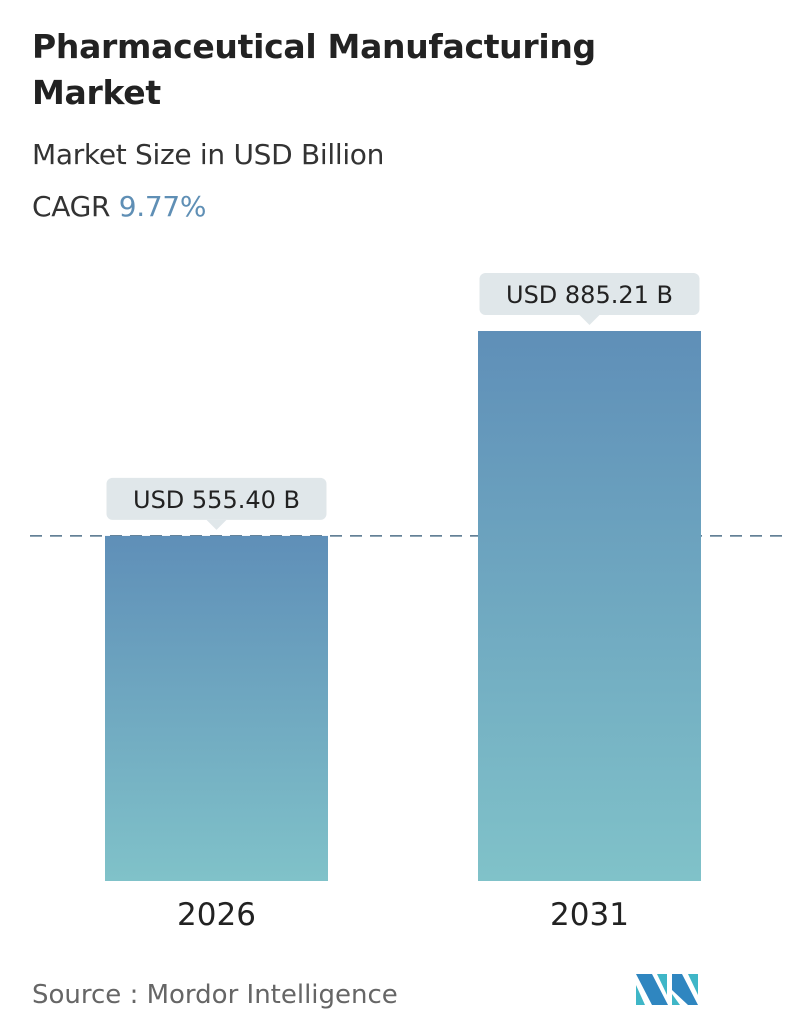 The image size is (796, 1034). What do you see at coordinates (589, 606) in the screenshot?
I see `bar-2031` at bounding box center [589, 606].